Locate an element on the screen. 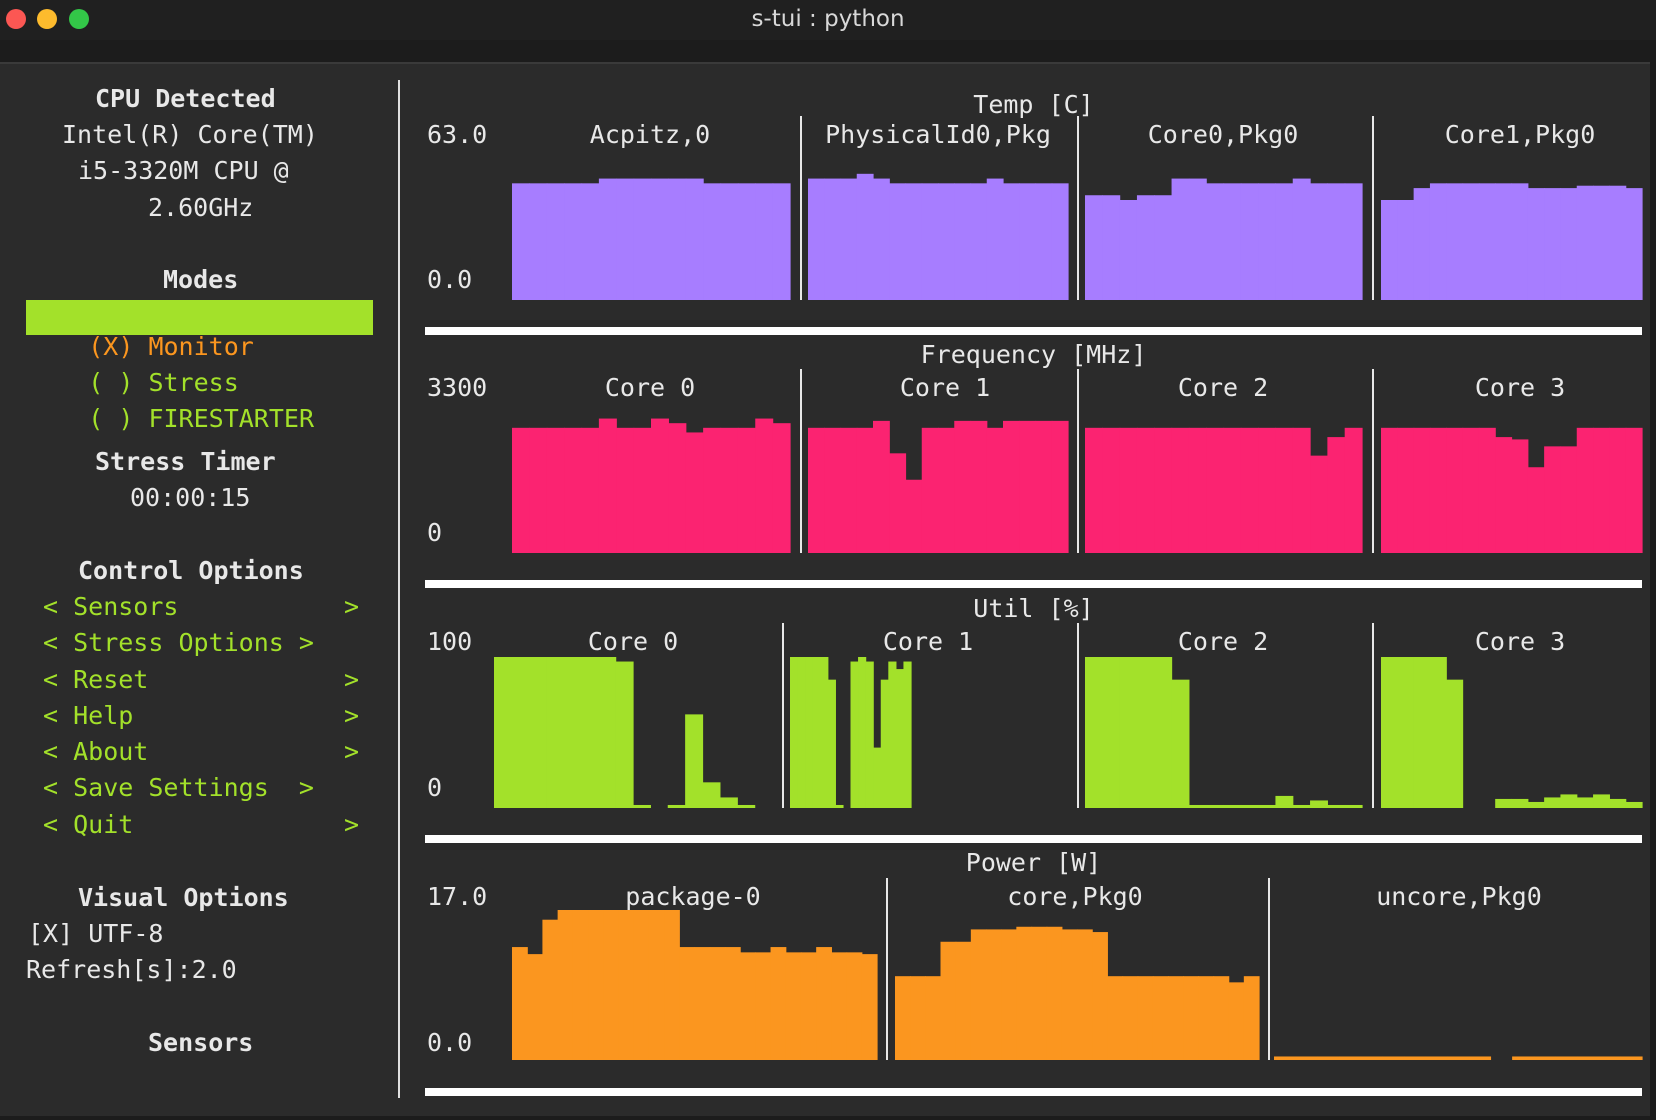  save-settings-button: < Save Settings > is located at coordinates (178, 787).